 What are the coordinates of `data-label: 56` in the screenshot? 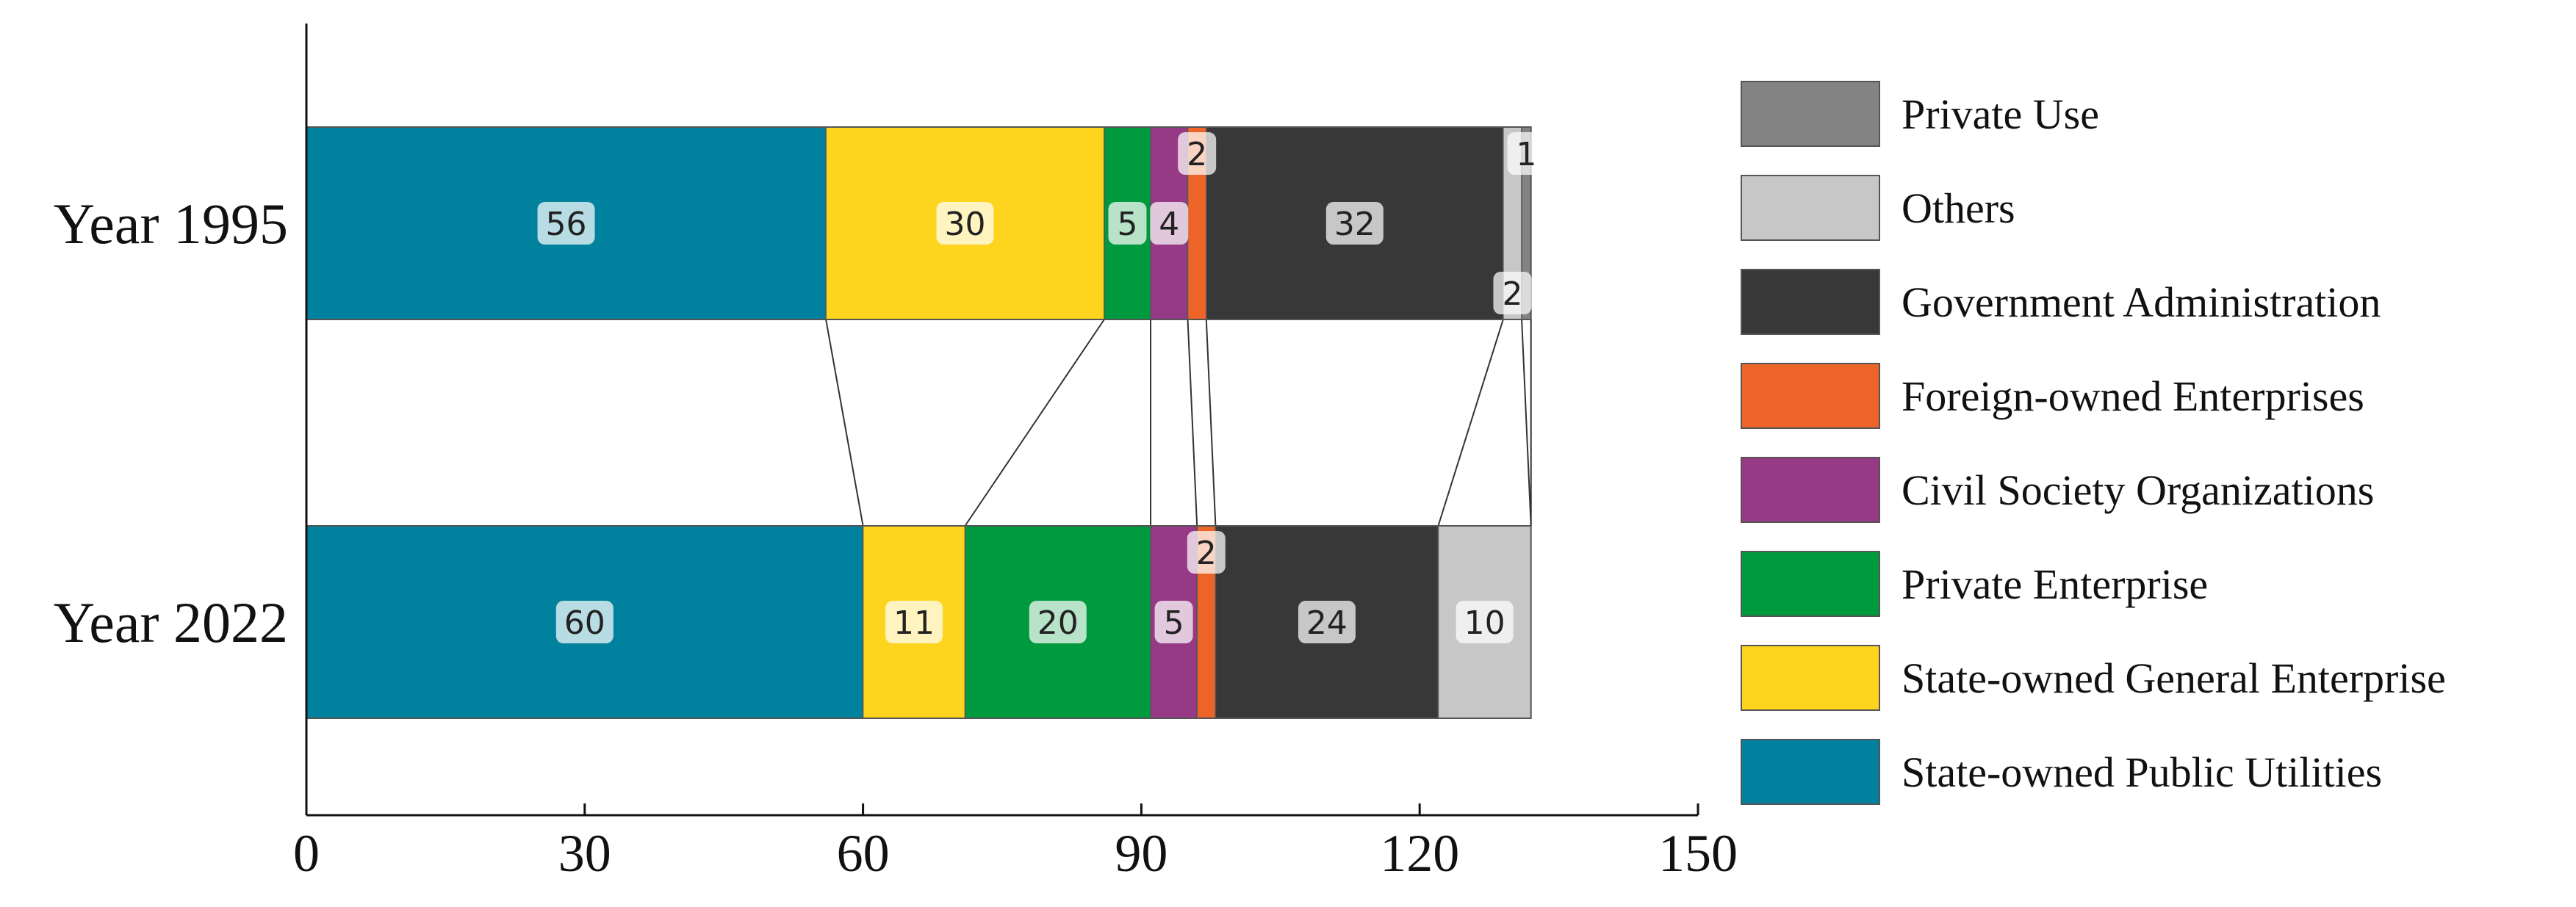 It's located at (566, 224).